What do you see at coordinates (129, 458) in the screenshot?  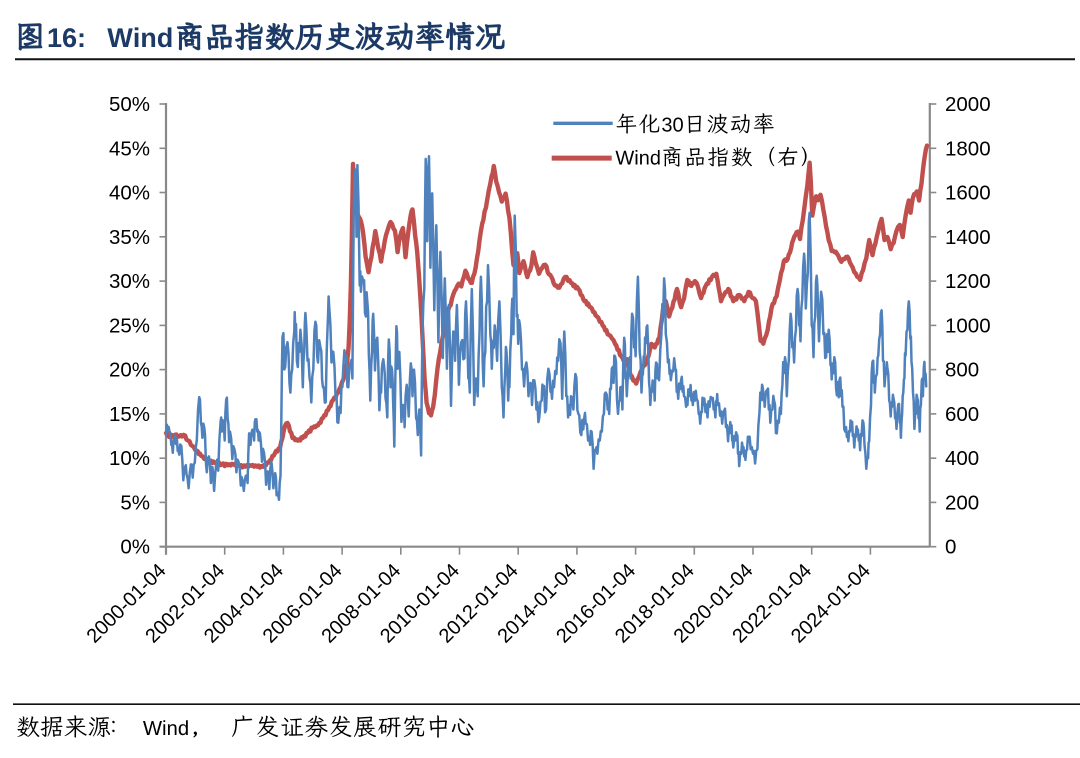 I see `svg-text: 10%` at bounding box center [129, 458].